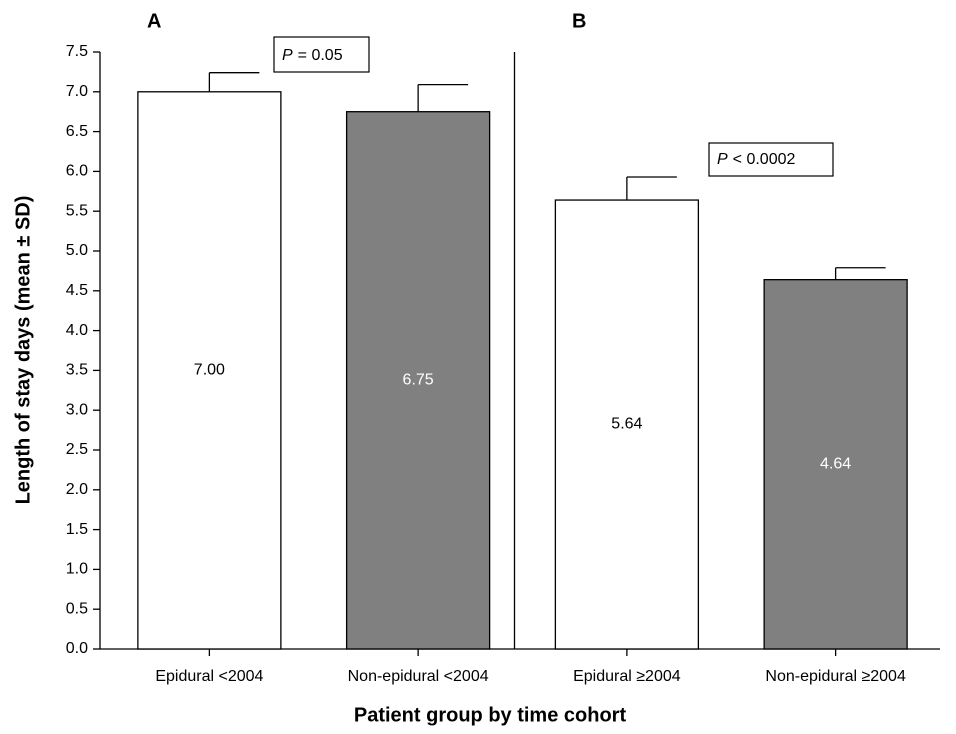  What do you see at coordinates (209, 676) in the screenshot?
I see `x-tick-label: Epidural <2004` at bounding box center [209, 676].